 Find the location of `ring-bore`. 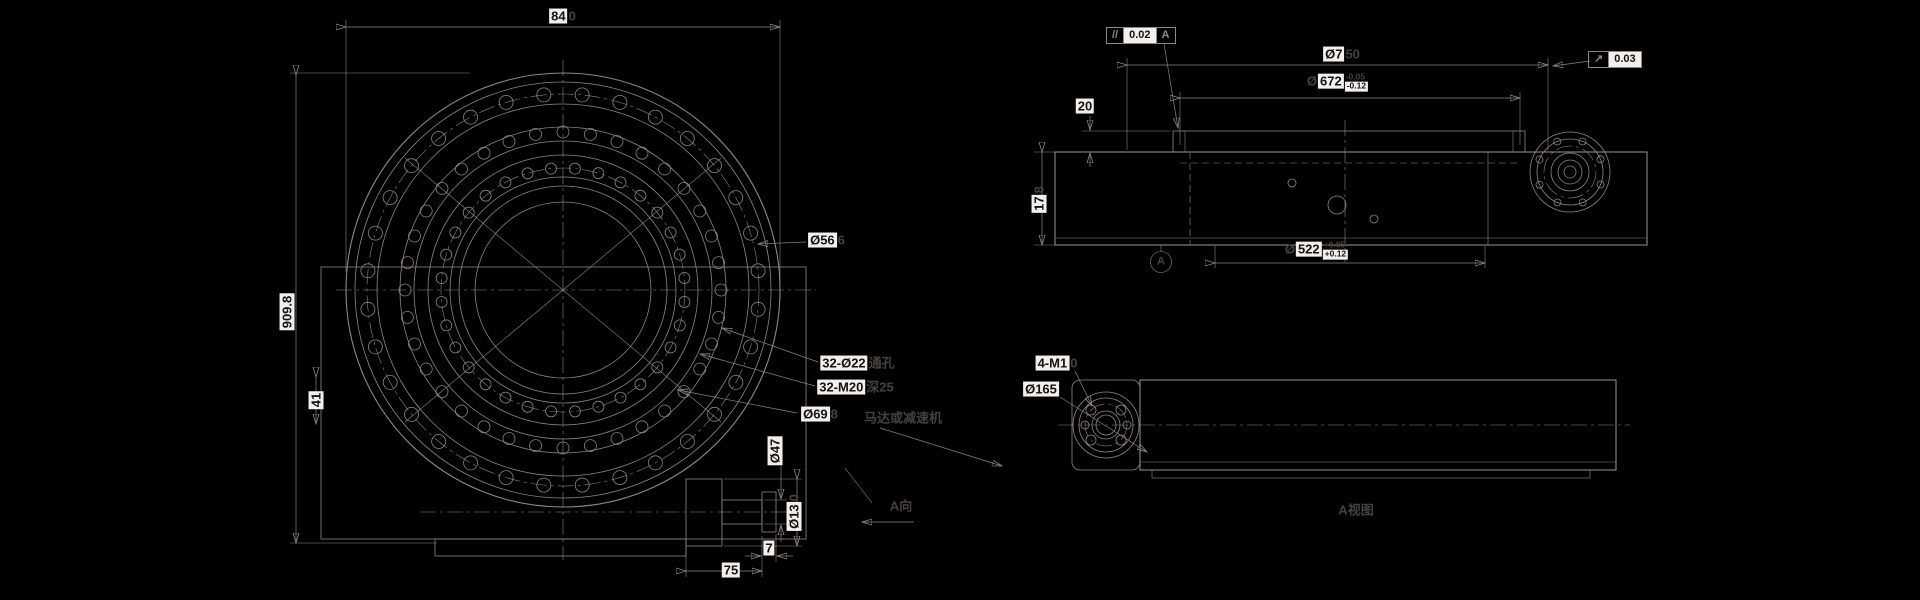

ring-bore is located at coordinates (563, 290).